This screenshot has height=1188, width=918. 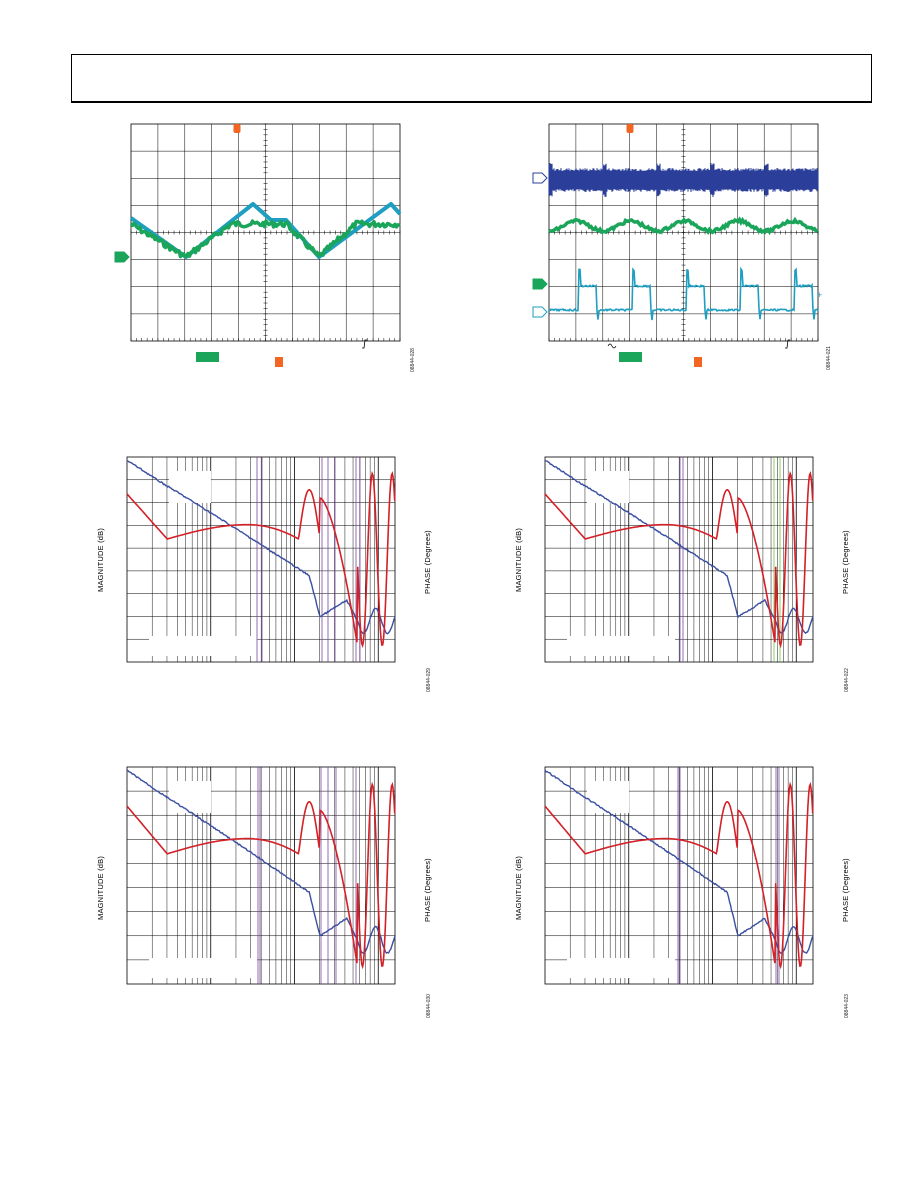 What do you see at coordinates (829, 358) in the screenshot?
I see `figure-code: 08844-021` at bounding box center [829, 358].